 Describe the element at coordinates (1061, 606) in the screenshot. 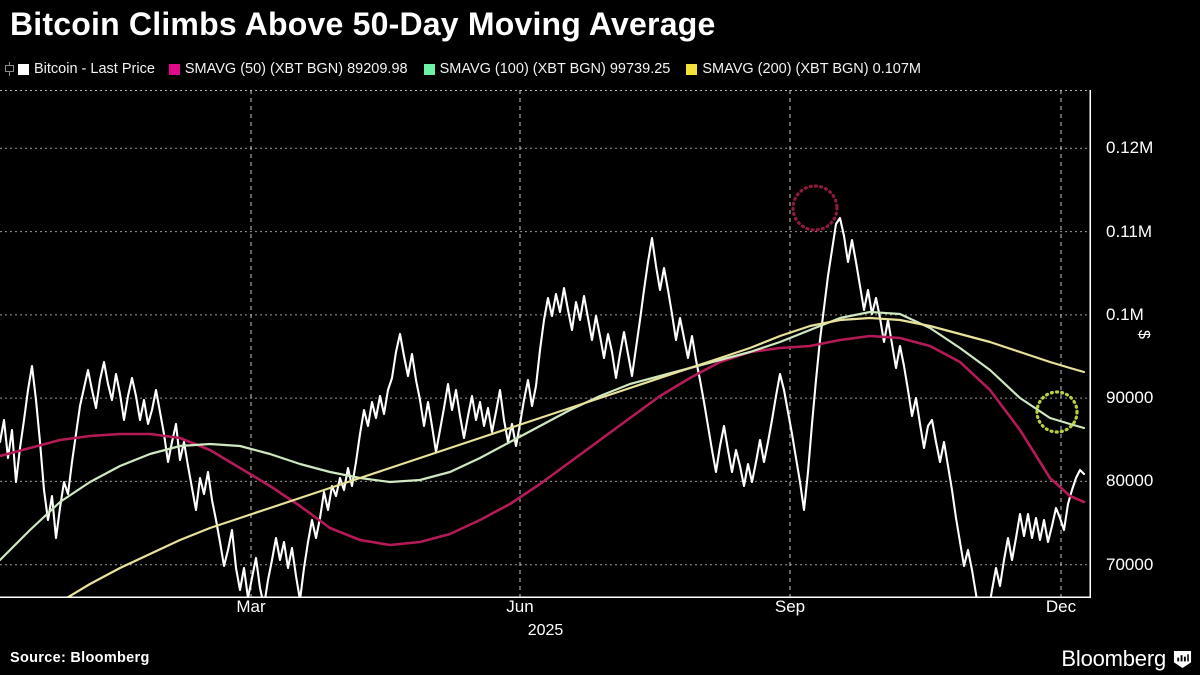

I see `x-axis-tick-label: Dec` at that location.